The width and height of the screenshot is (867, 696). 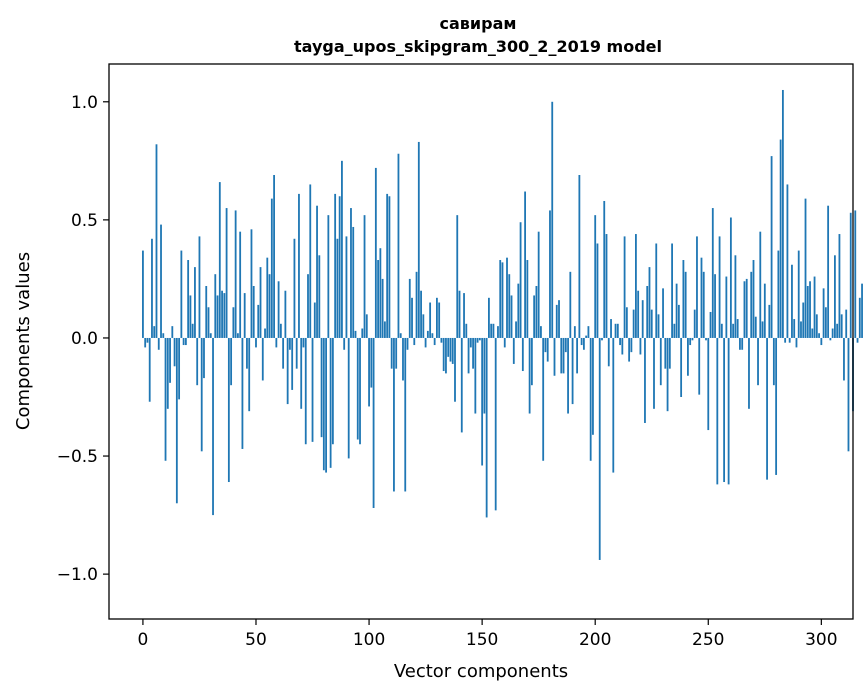 What do you see at coordinates (143, 640) in the screenshot?
I see `x-tick-label: 0` at bounding box center [143, 640].